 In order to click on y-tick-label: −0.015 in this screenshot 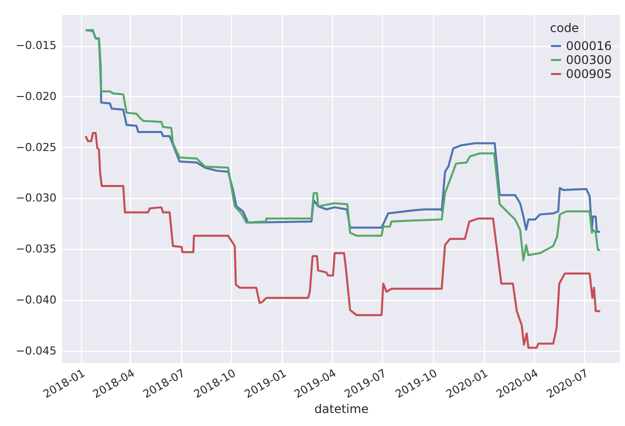, I will do `click(36, 45)`.